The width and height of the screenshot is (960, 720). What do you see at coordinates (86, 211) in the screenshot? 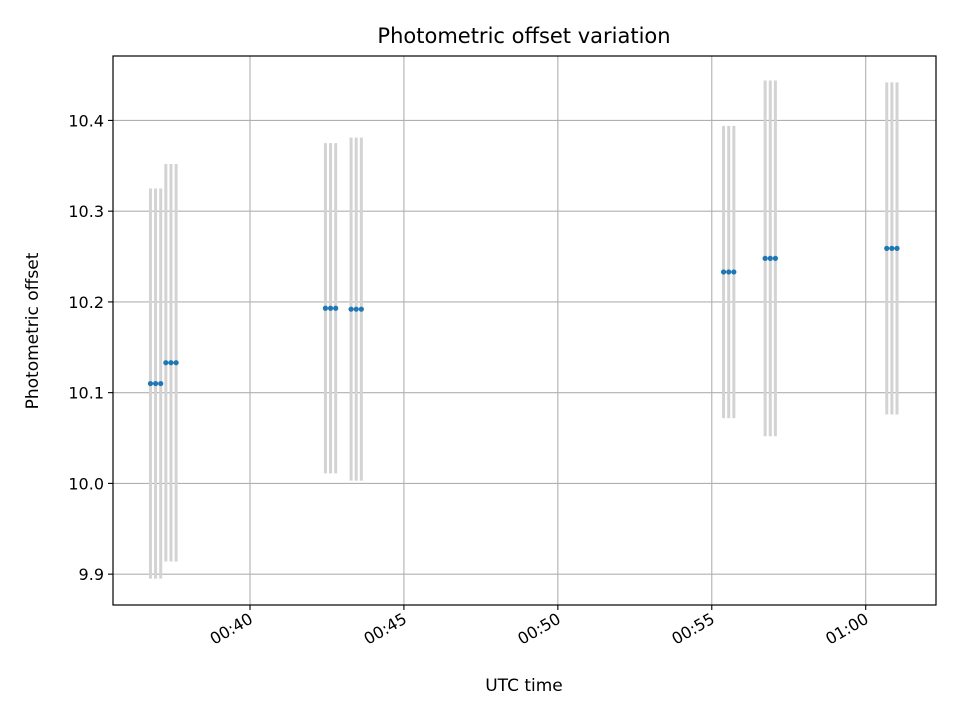
I see `y-tick-label: 10.3` at bounding box center [86, 211].